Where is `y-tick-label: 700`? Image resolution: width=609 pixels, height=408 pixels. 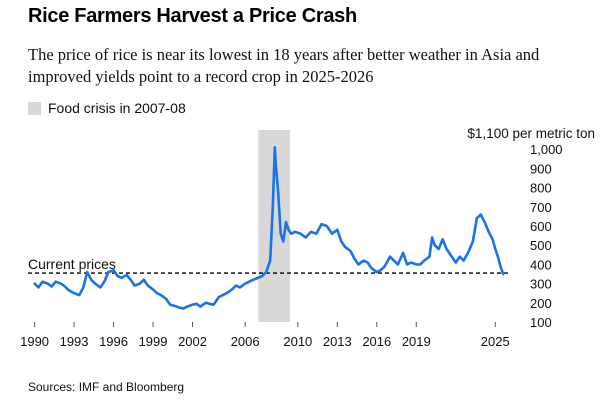
y-tick-label: 700 is located at coordinates (541, 207).